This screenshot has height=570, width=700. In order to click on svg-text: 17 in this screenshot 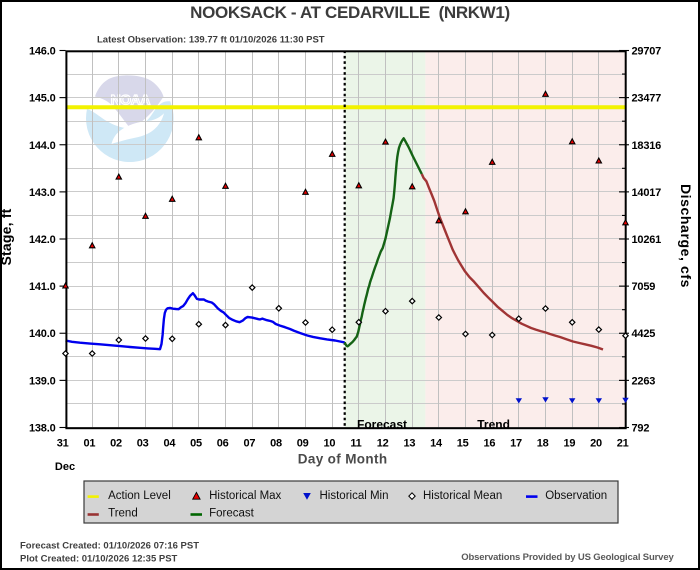, I will do `click(516, 444)`.